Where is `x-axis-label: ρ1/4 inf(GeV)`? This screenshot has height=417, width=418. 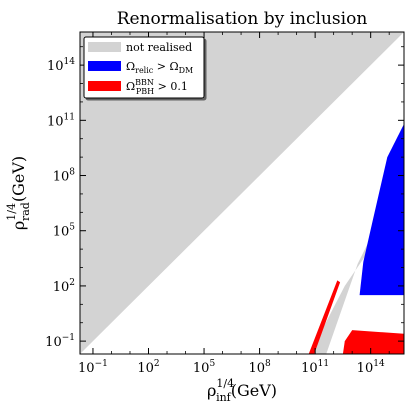 x-axis-label: ρ1/4 inf(GeV) is located at coordinates (242, 390).